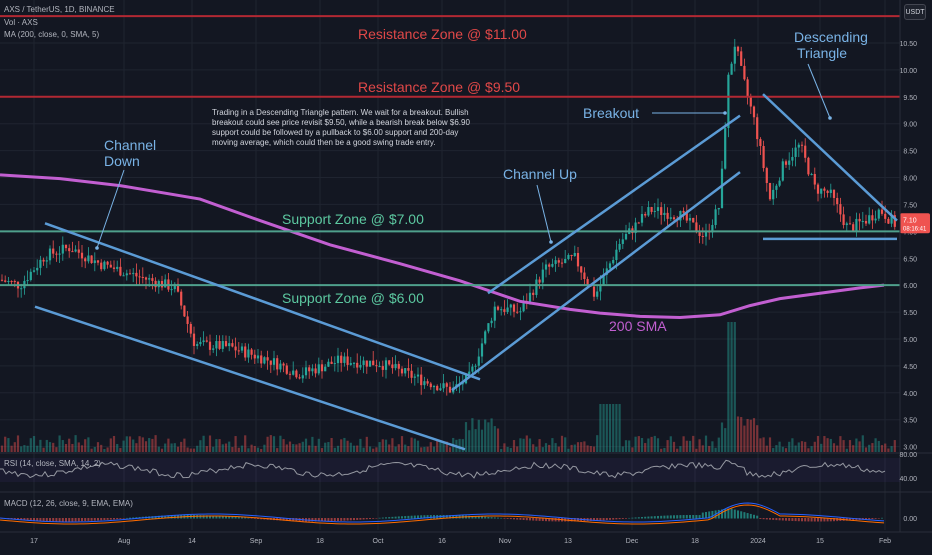 The image size is (932, 555). What do you see at coordinates (124, 541) in the screenshot?
I see `x-tick-label: Aug` at bounding box center [124, 541].